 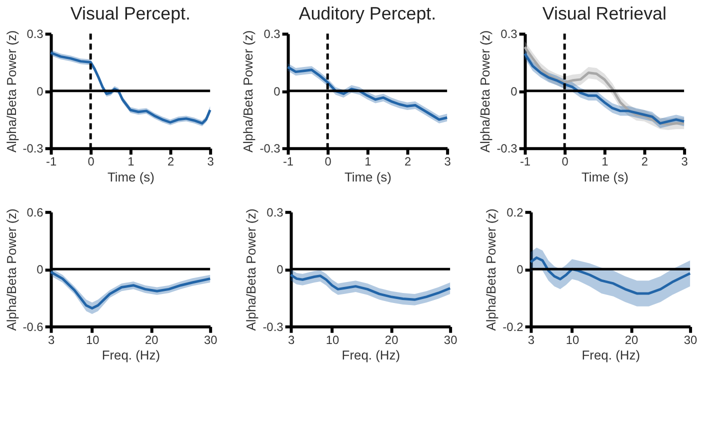 I want to click on line-series, so click(x=610, y=275).